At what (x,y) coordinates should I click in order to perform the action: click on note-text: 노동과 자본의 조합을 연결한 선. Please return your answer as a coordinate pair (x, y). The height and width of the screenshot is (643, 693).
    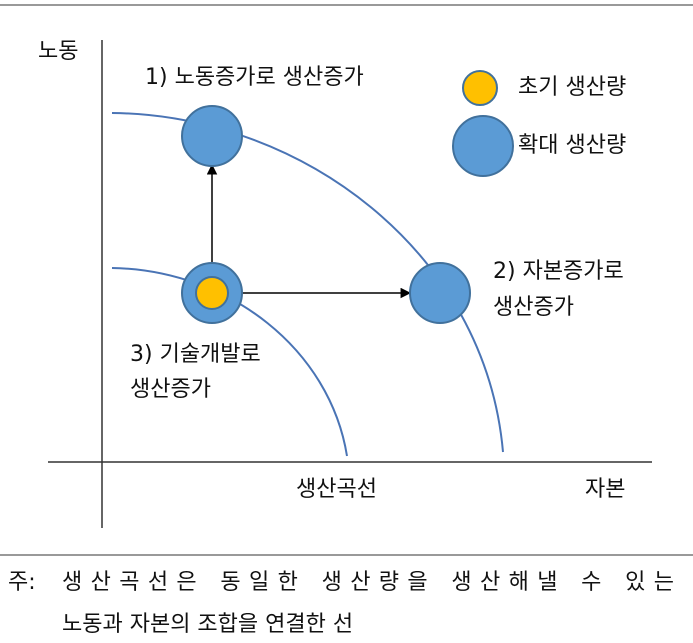
    Looking at the image, I should click on (207, 624).